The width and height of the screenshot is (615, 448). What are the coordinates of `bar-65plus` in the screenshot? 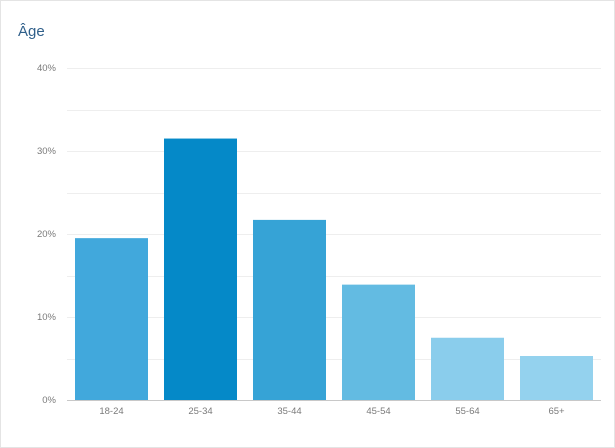 It's located at (556, 378).